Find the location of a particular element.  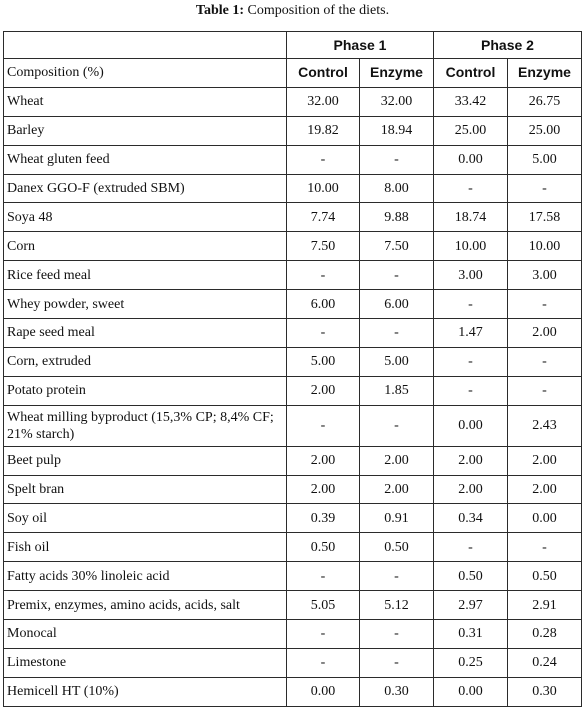

table-row: Potato protein 2.00 1.85- - is located at coordinates (292, 390).